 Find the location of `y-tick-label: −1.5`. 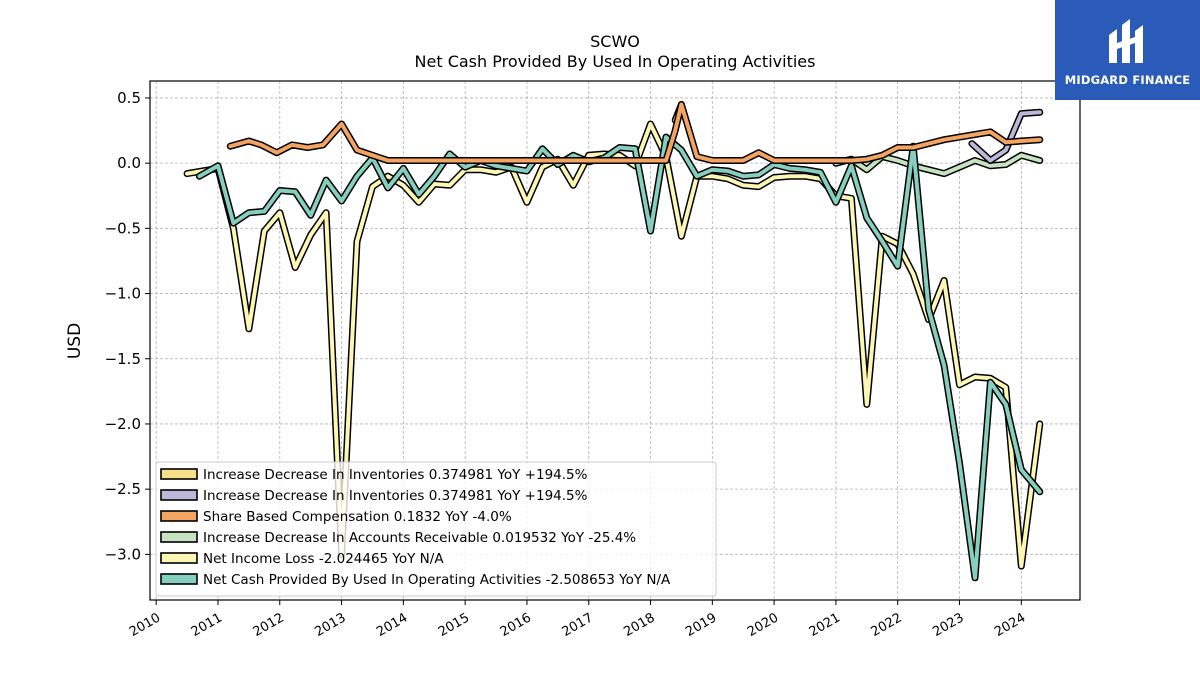

y-tick-label: −1.5 is located at coordinates (123, 359).